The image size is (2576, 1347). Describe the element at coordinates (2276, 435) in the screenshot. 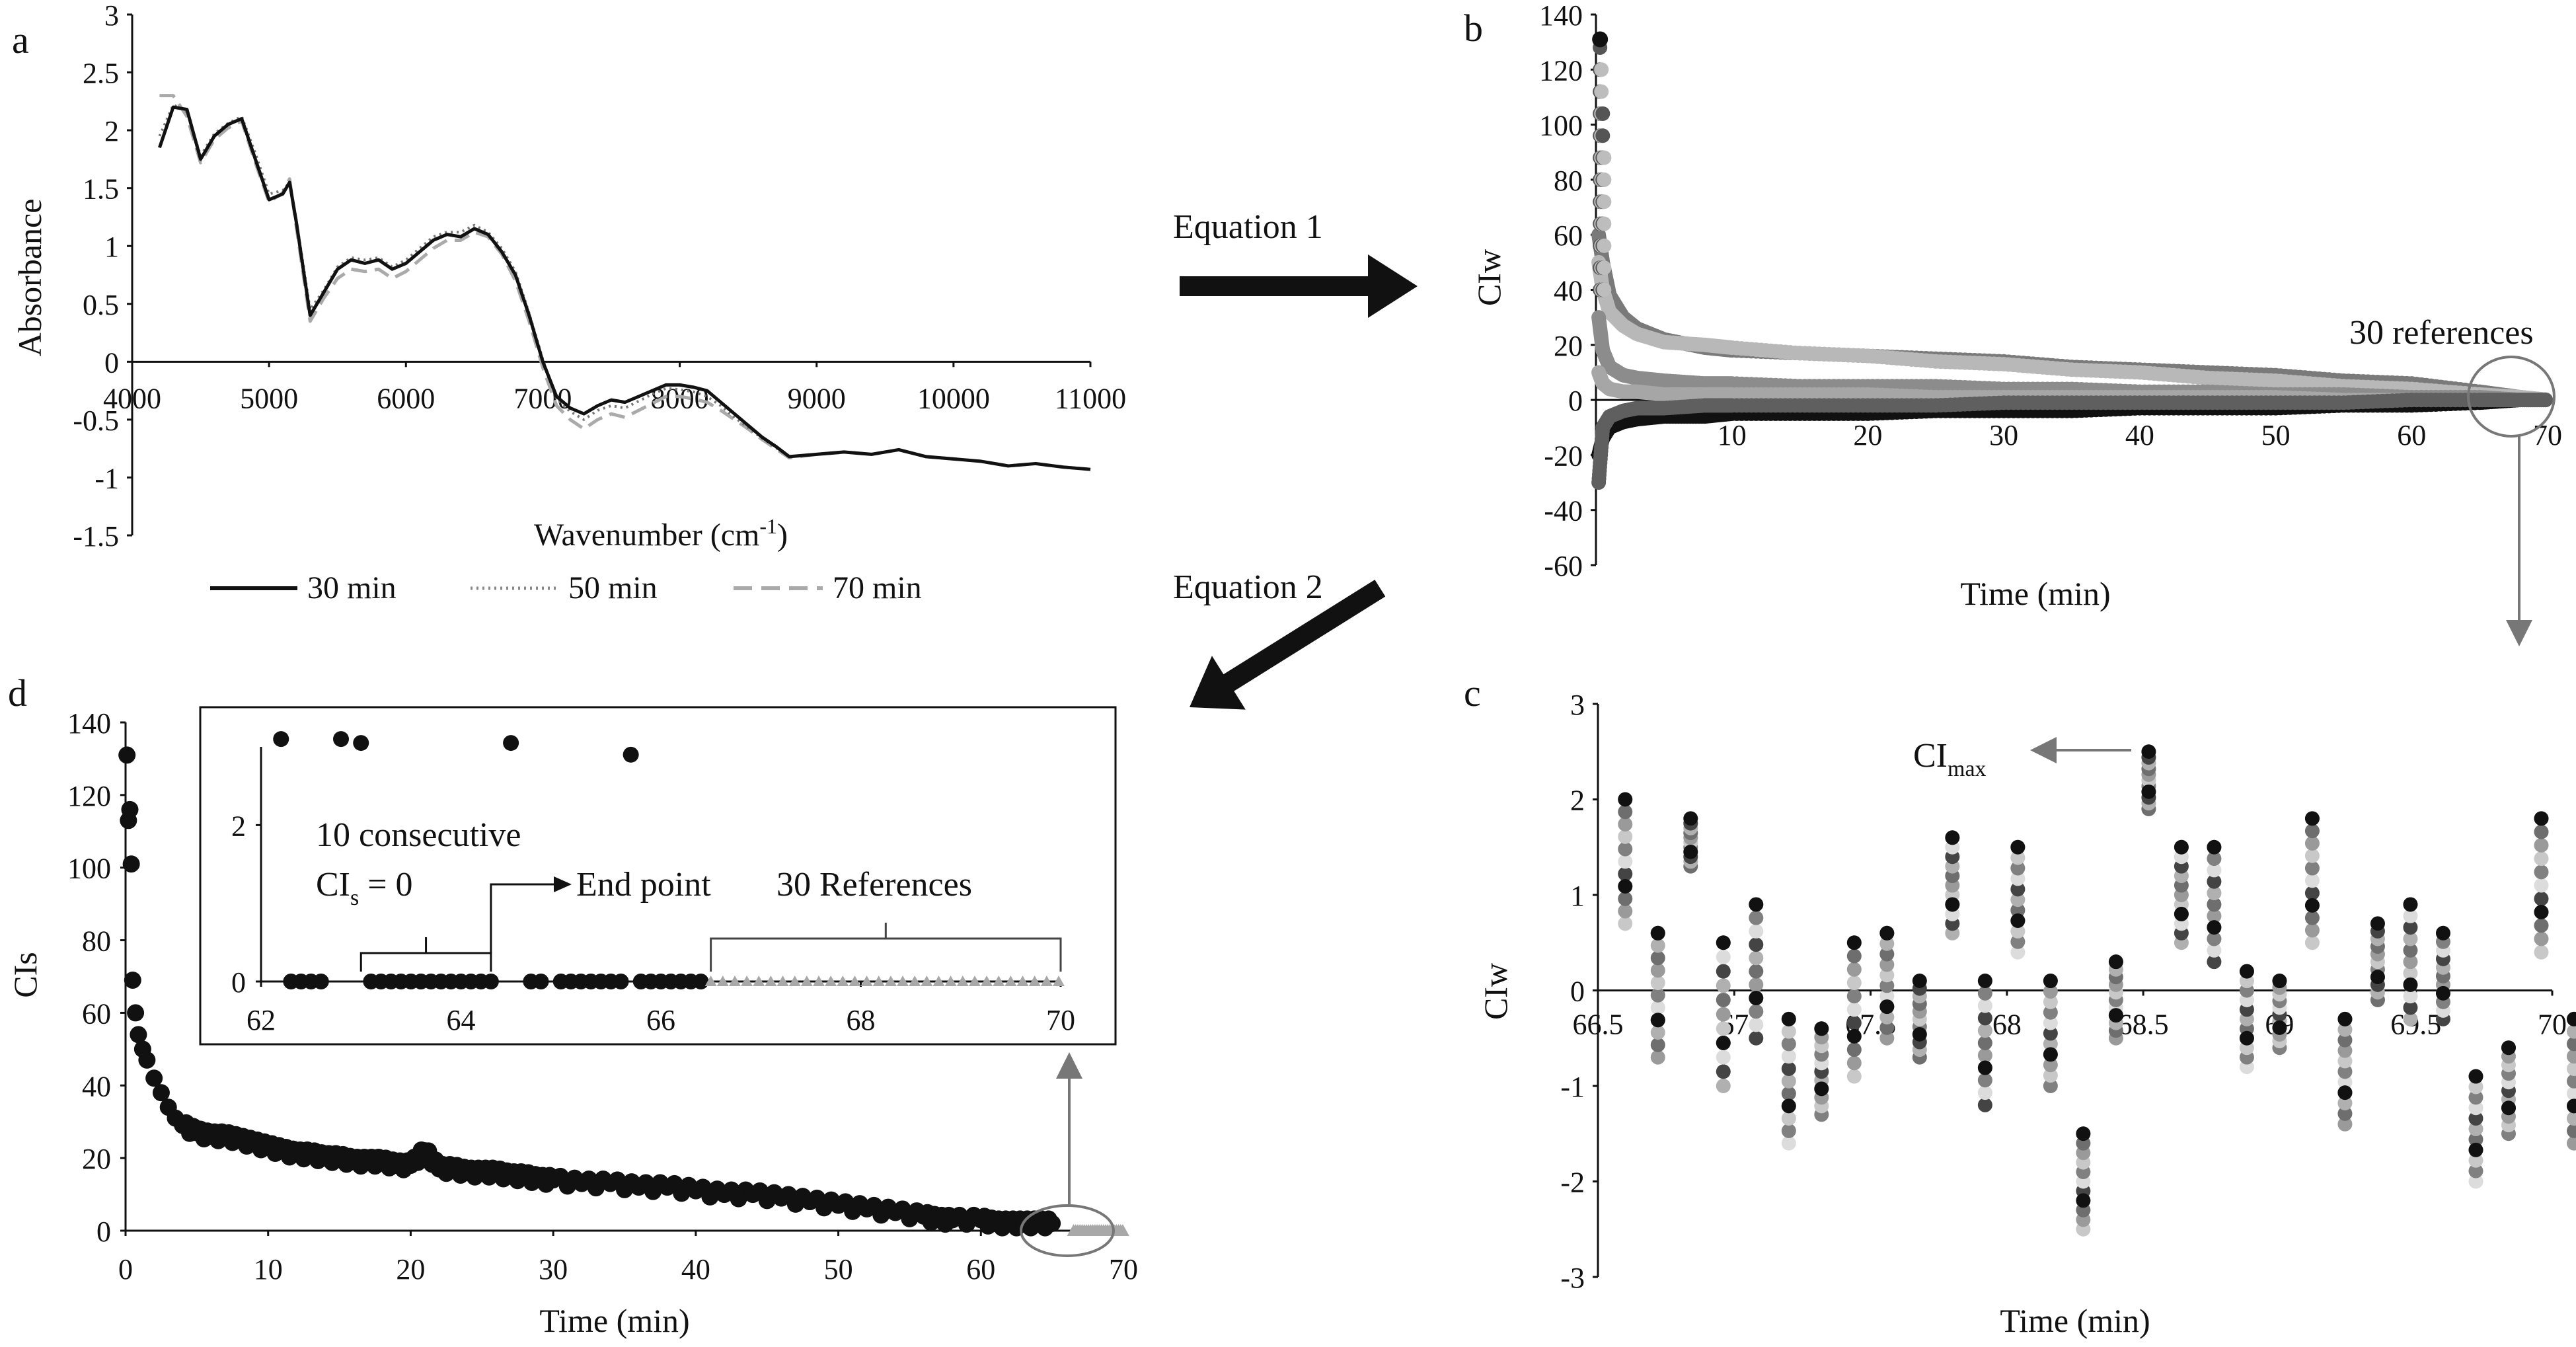

I see `b-x-tick-label: 50` at that location.